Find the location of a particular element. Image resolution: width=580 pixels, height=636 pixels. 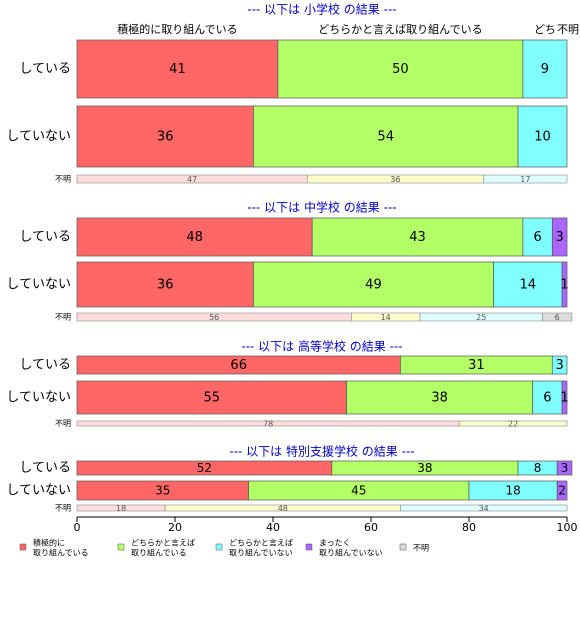

value-label: 34 is located at coordinates (484, 508).